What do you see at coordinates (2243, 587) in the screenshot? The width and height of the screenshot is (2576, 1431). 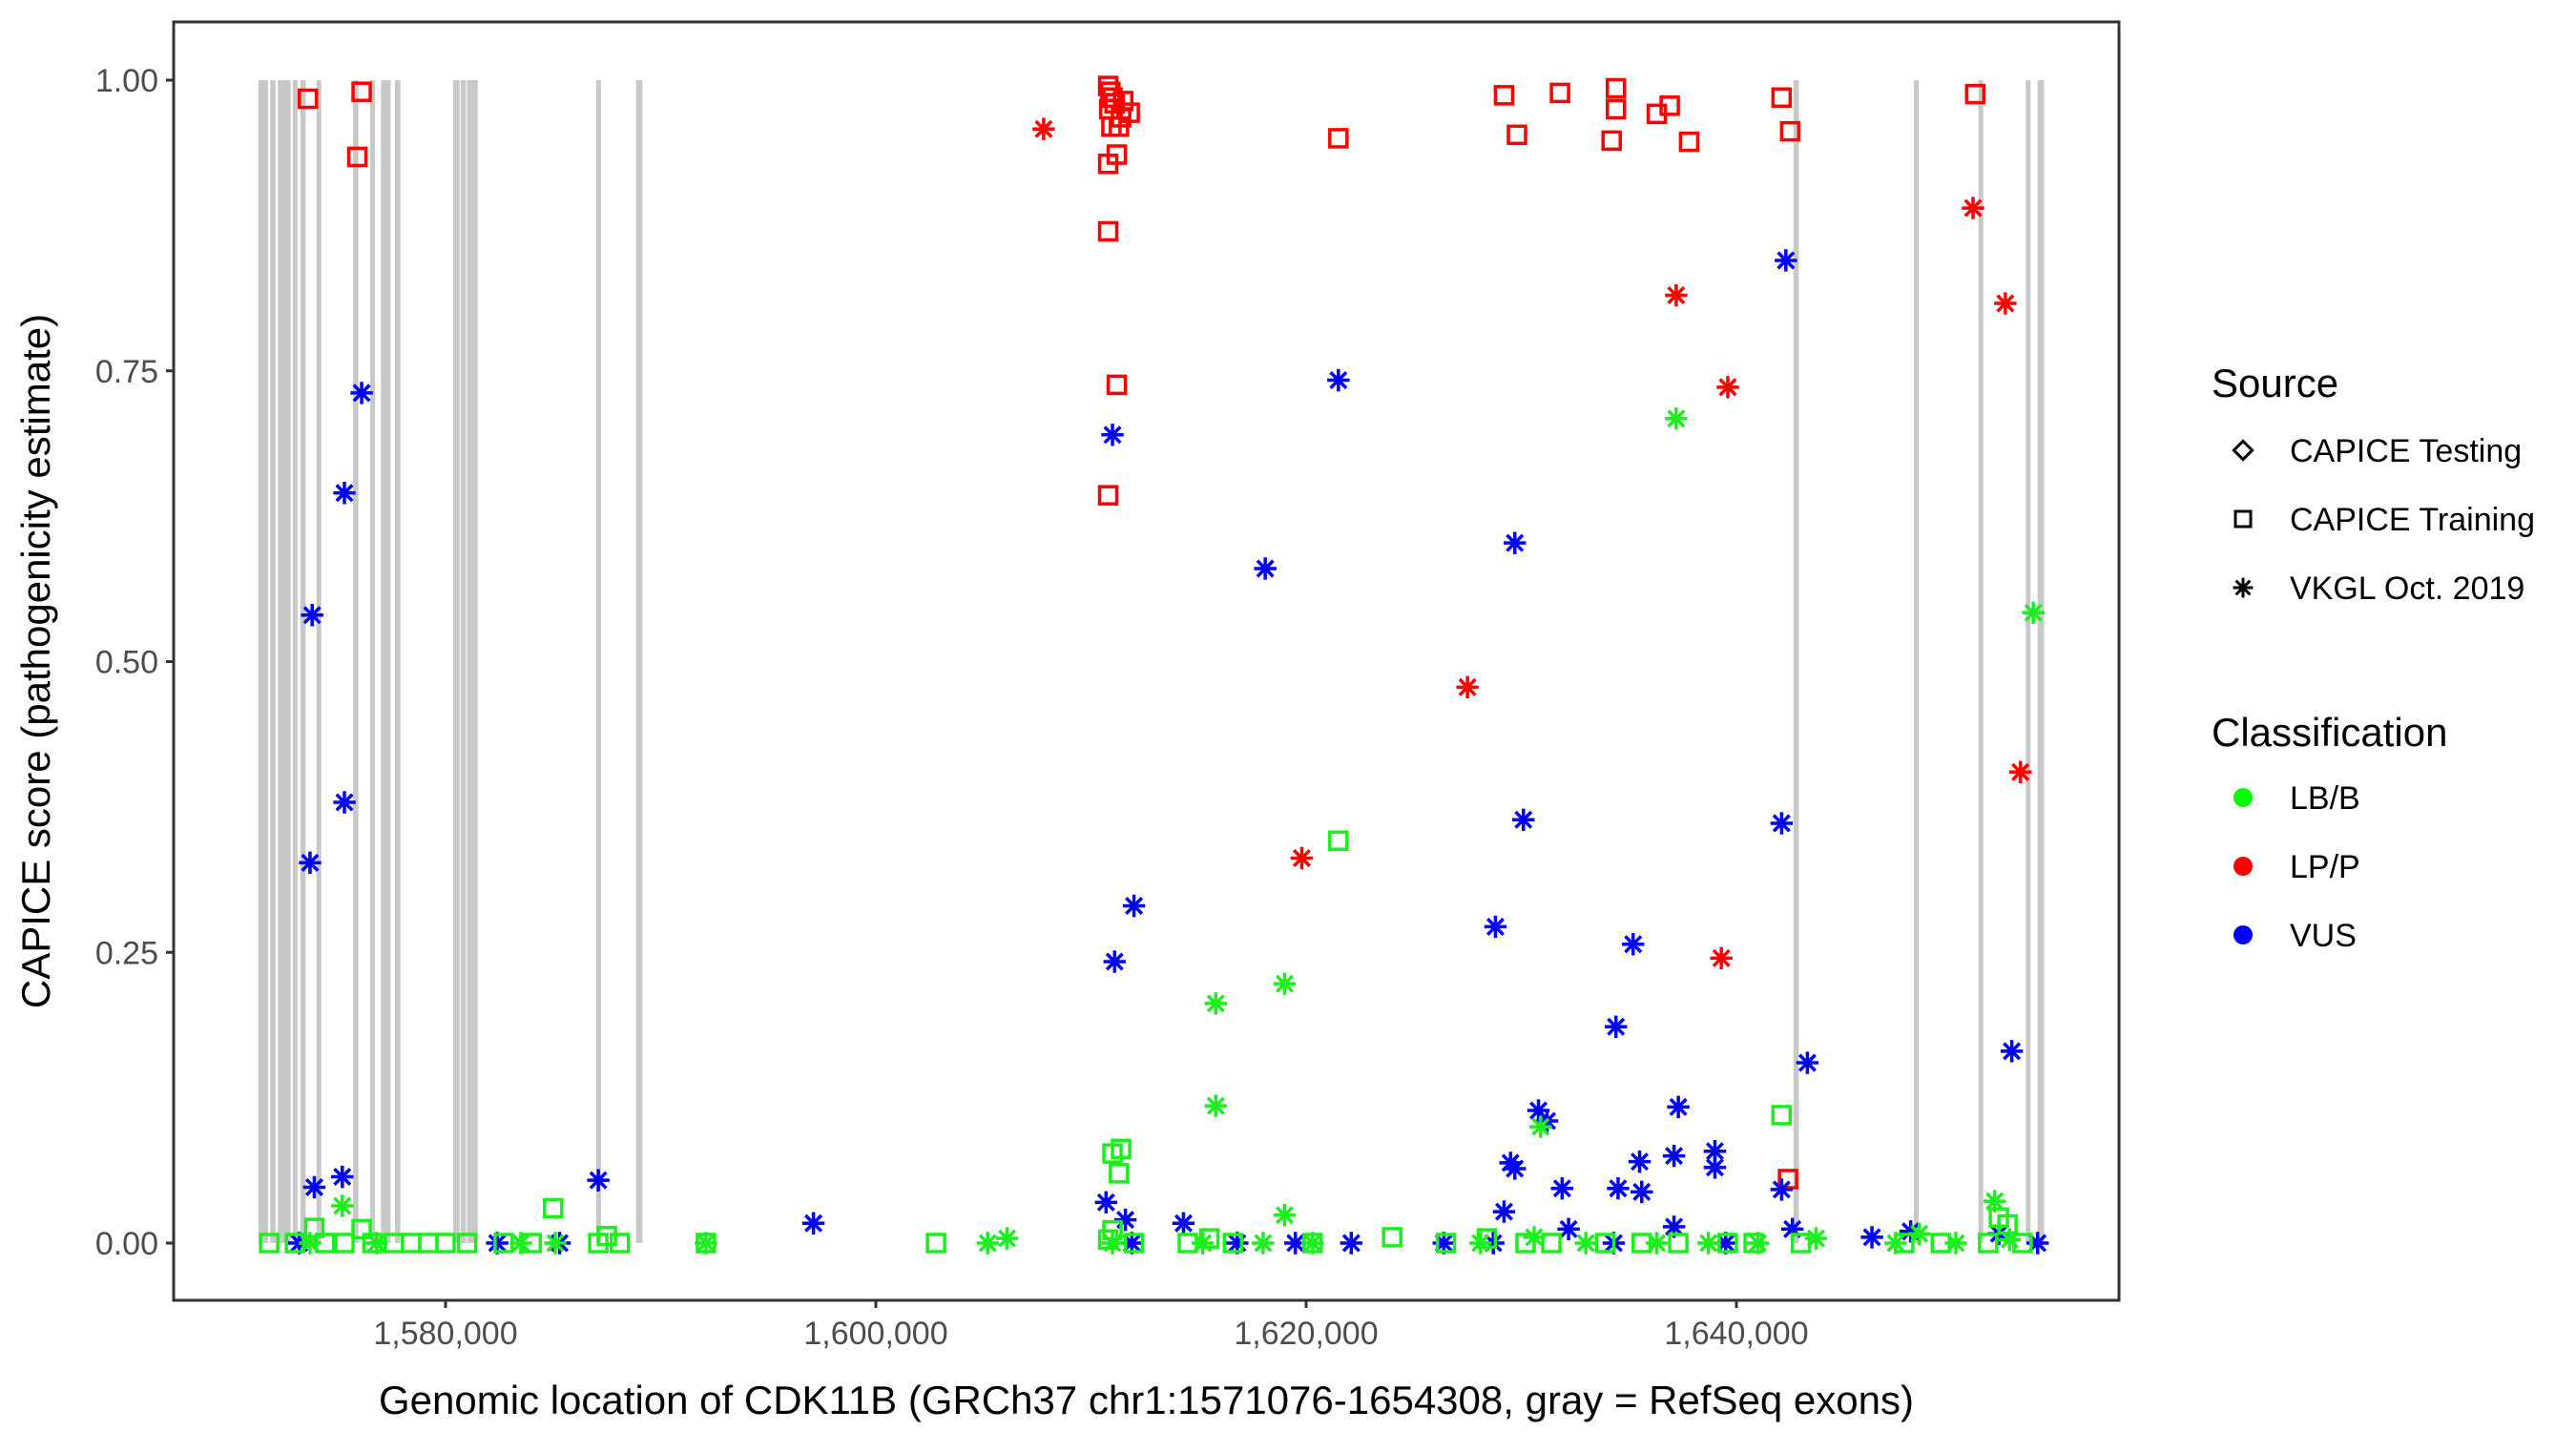 I see `legend-asterisk-icon` at bounding box center [2243, 587].